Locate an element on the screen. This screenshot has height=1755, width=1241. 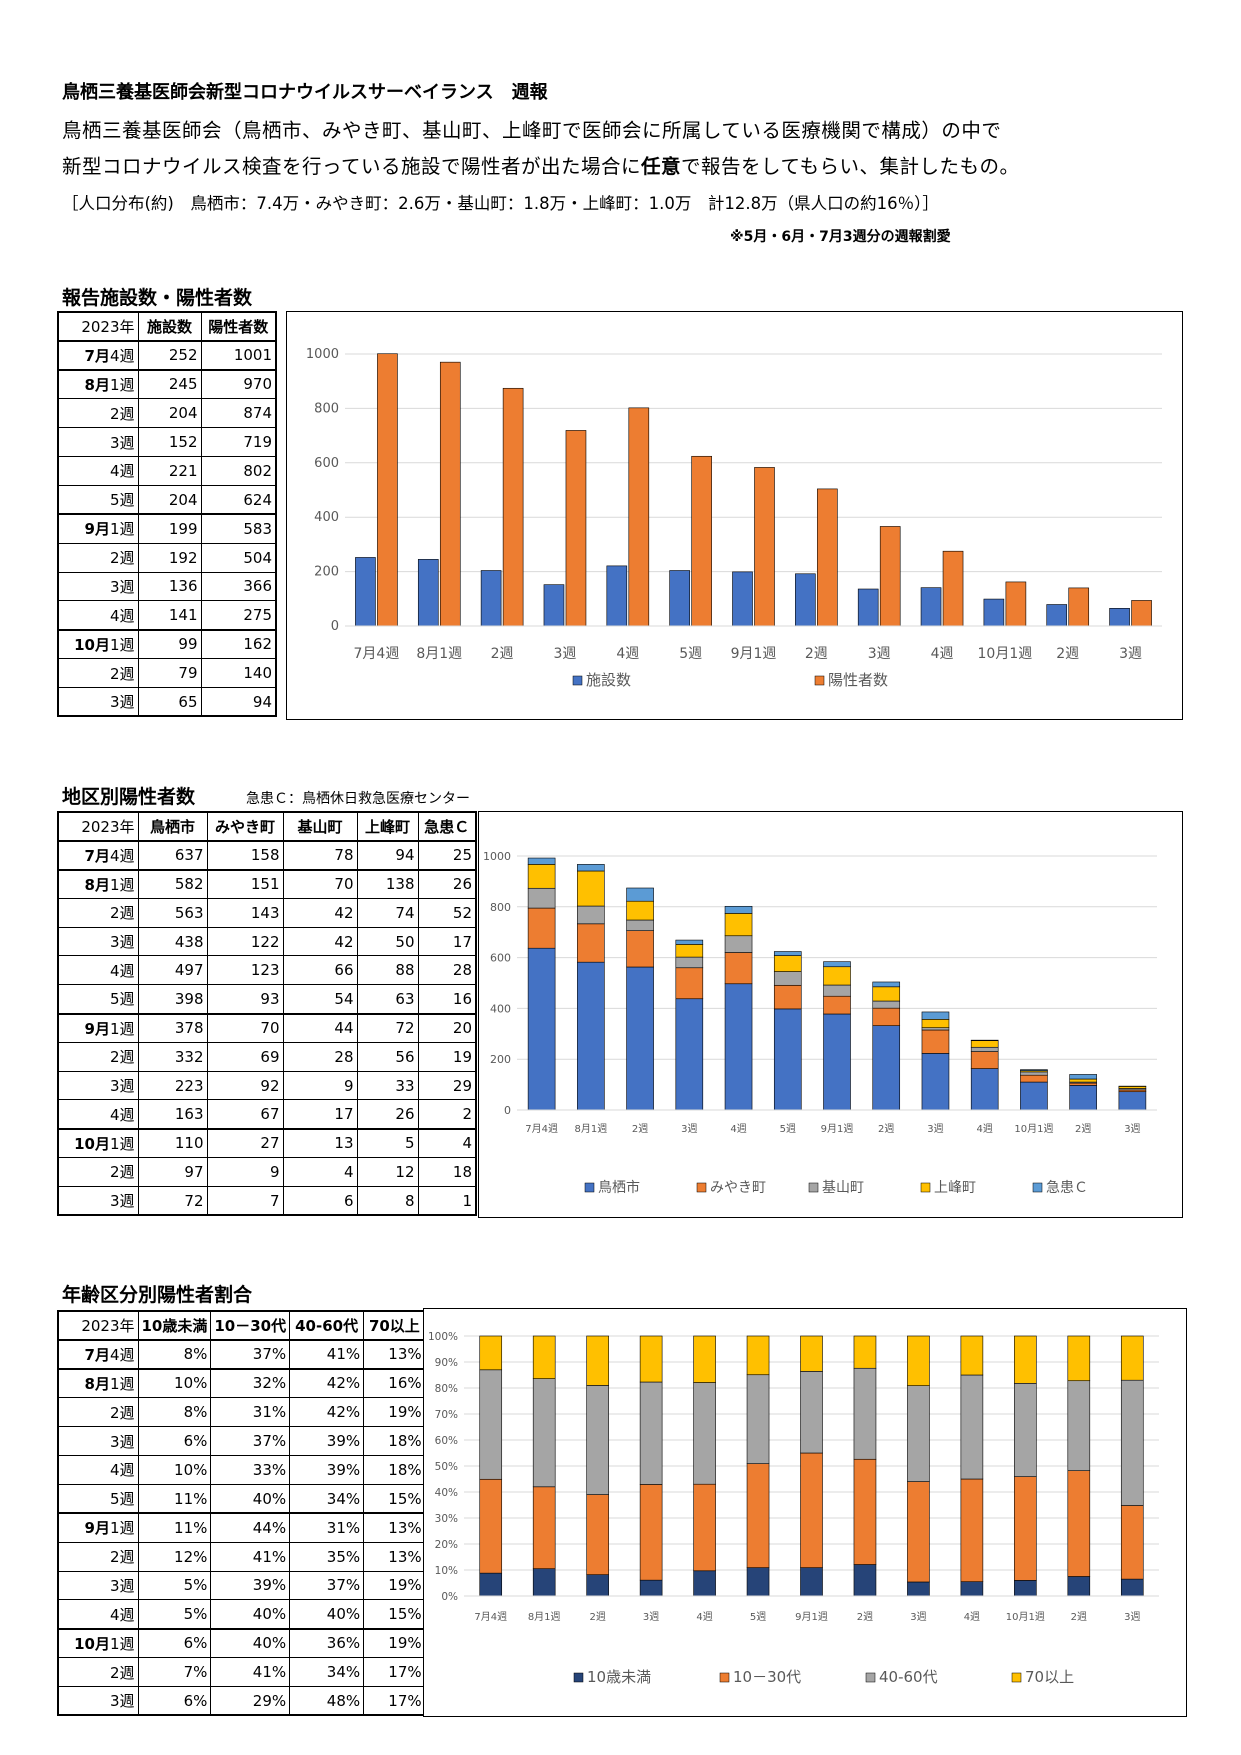
table-cell: 122 is located at coordinates (245, 941).